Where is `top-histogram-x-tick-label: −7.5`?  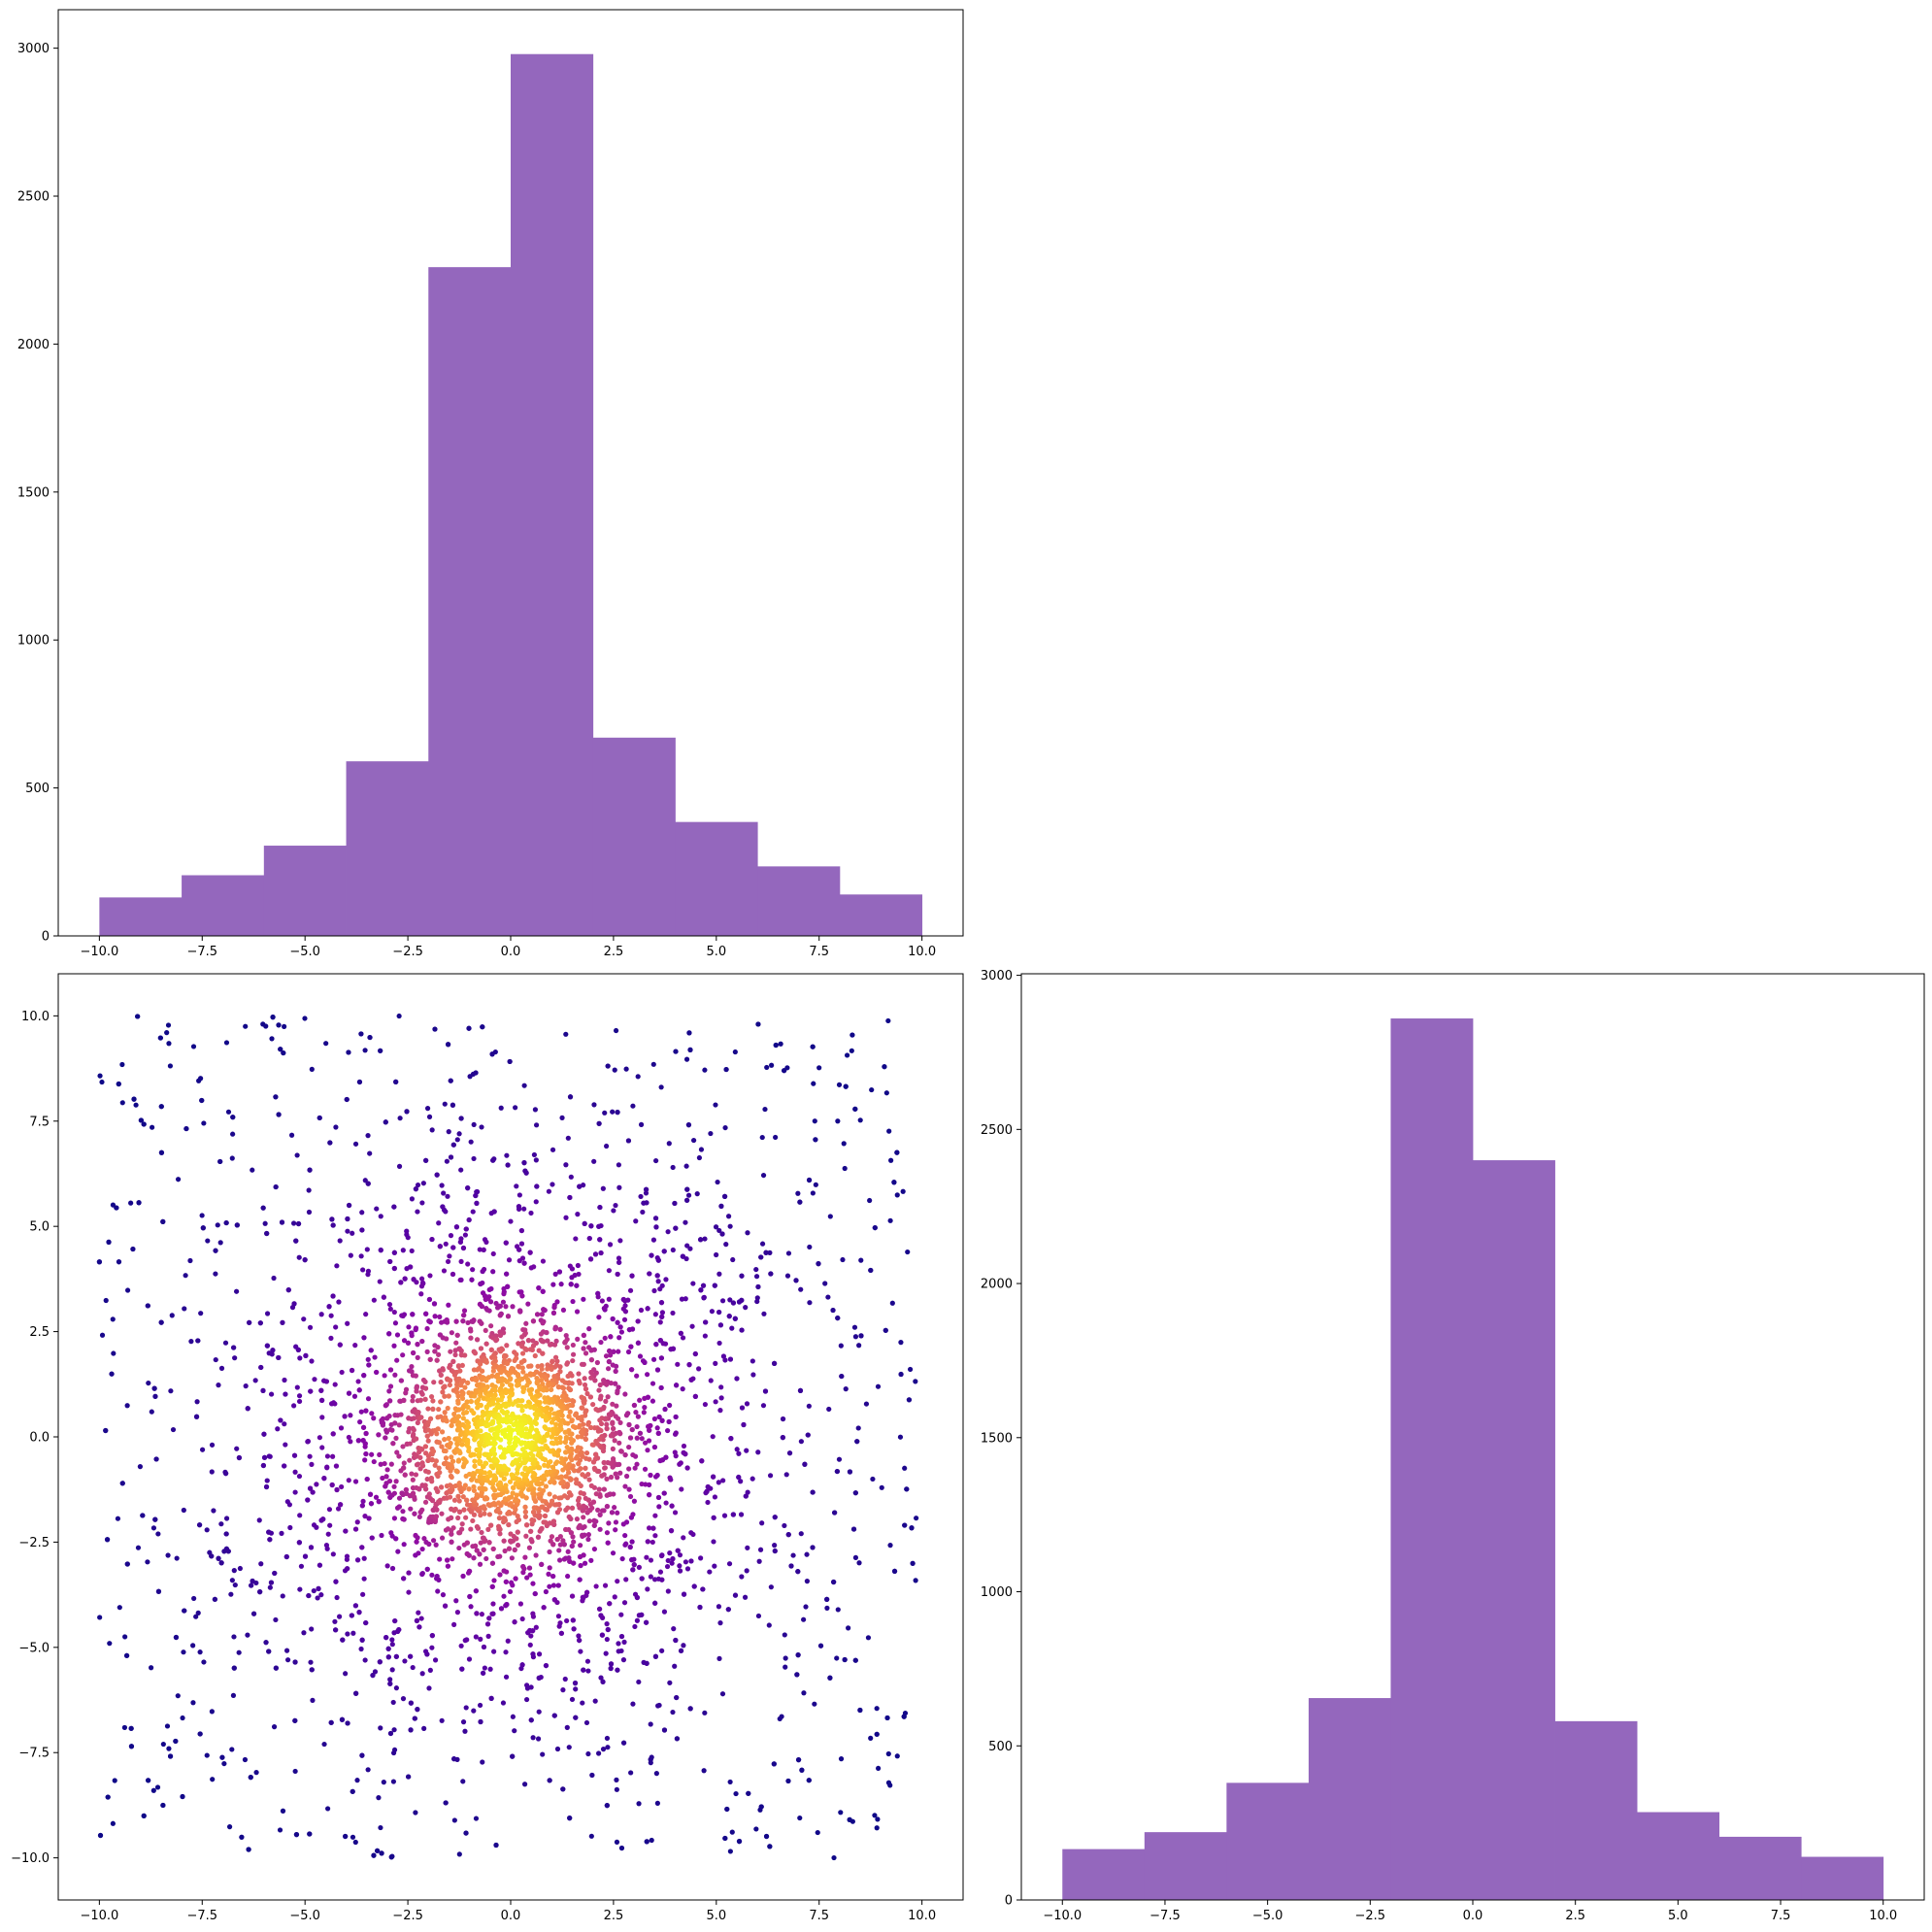 top-histogram-x-tick-label: −7.5 is located at coordinates (201, 952).